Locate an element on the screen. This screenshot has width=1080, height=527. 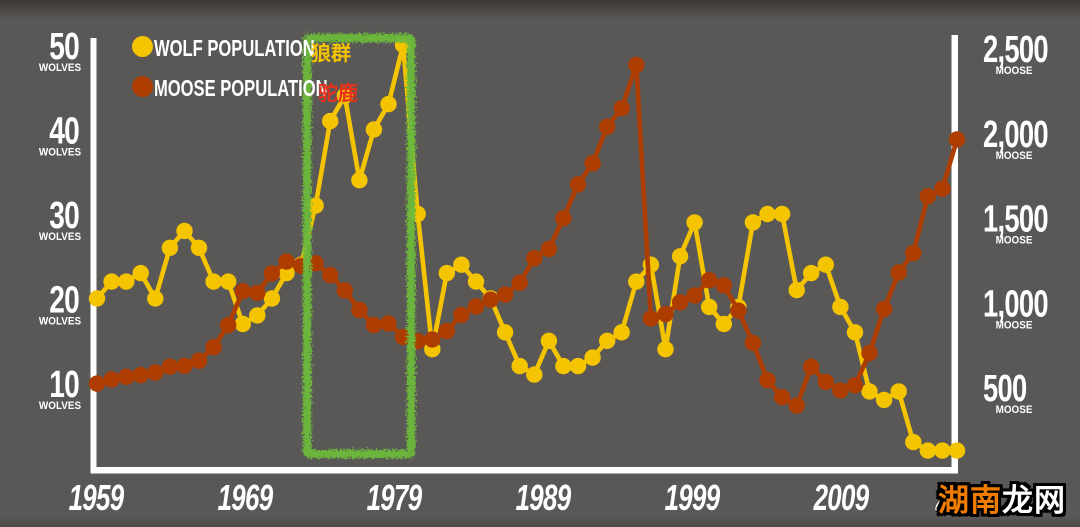
x-axis-tick-label: 1969 is located at coordinates (246, 498).